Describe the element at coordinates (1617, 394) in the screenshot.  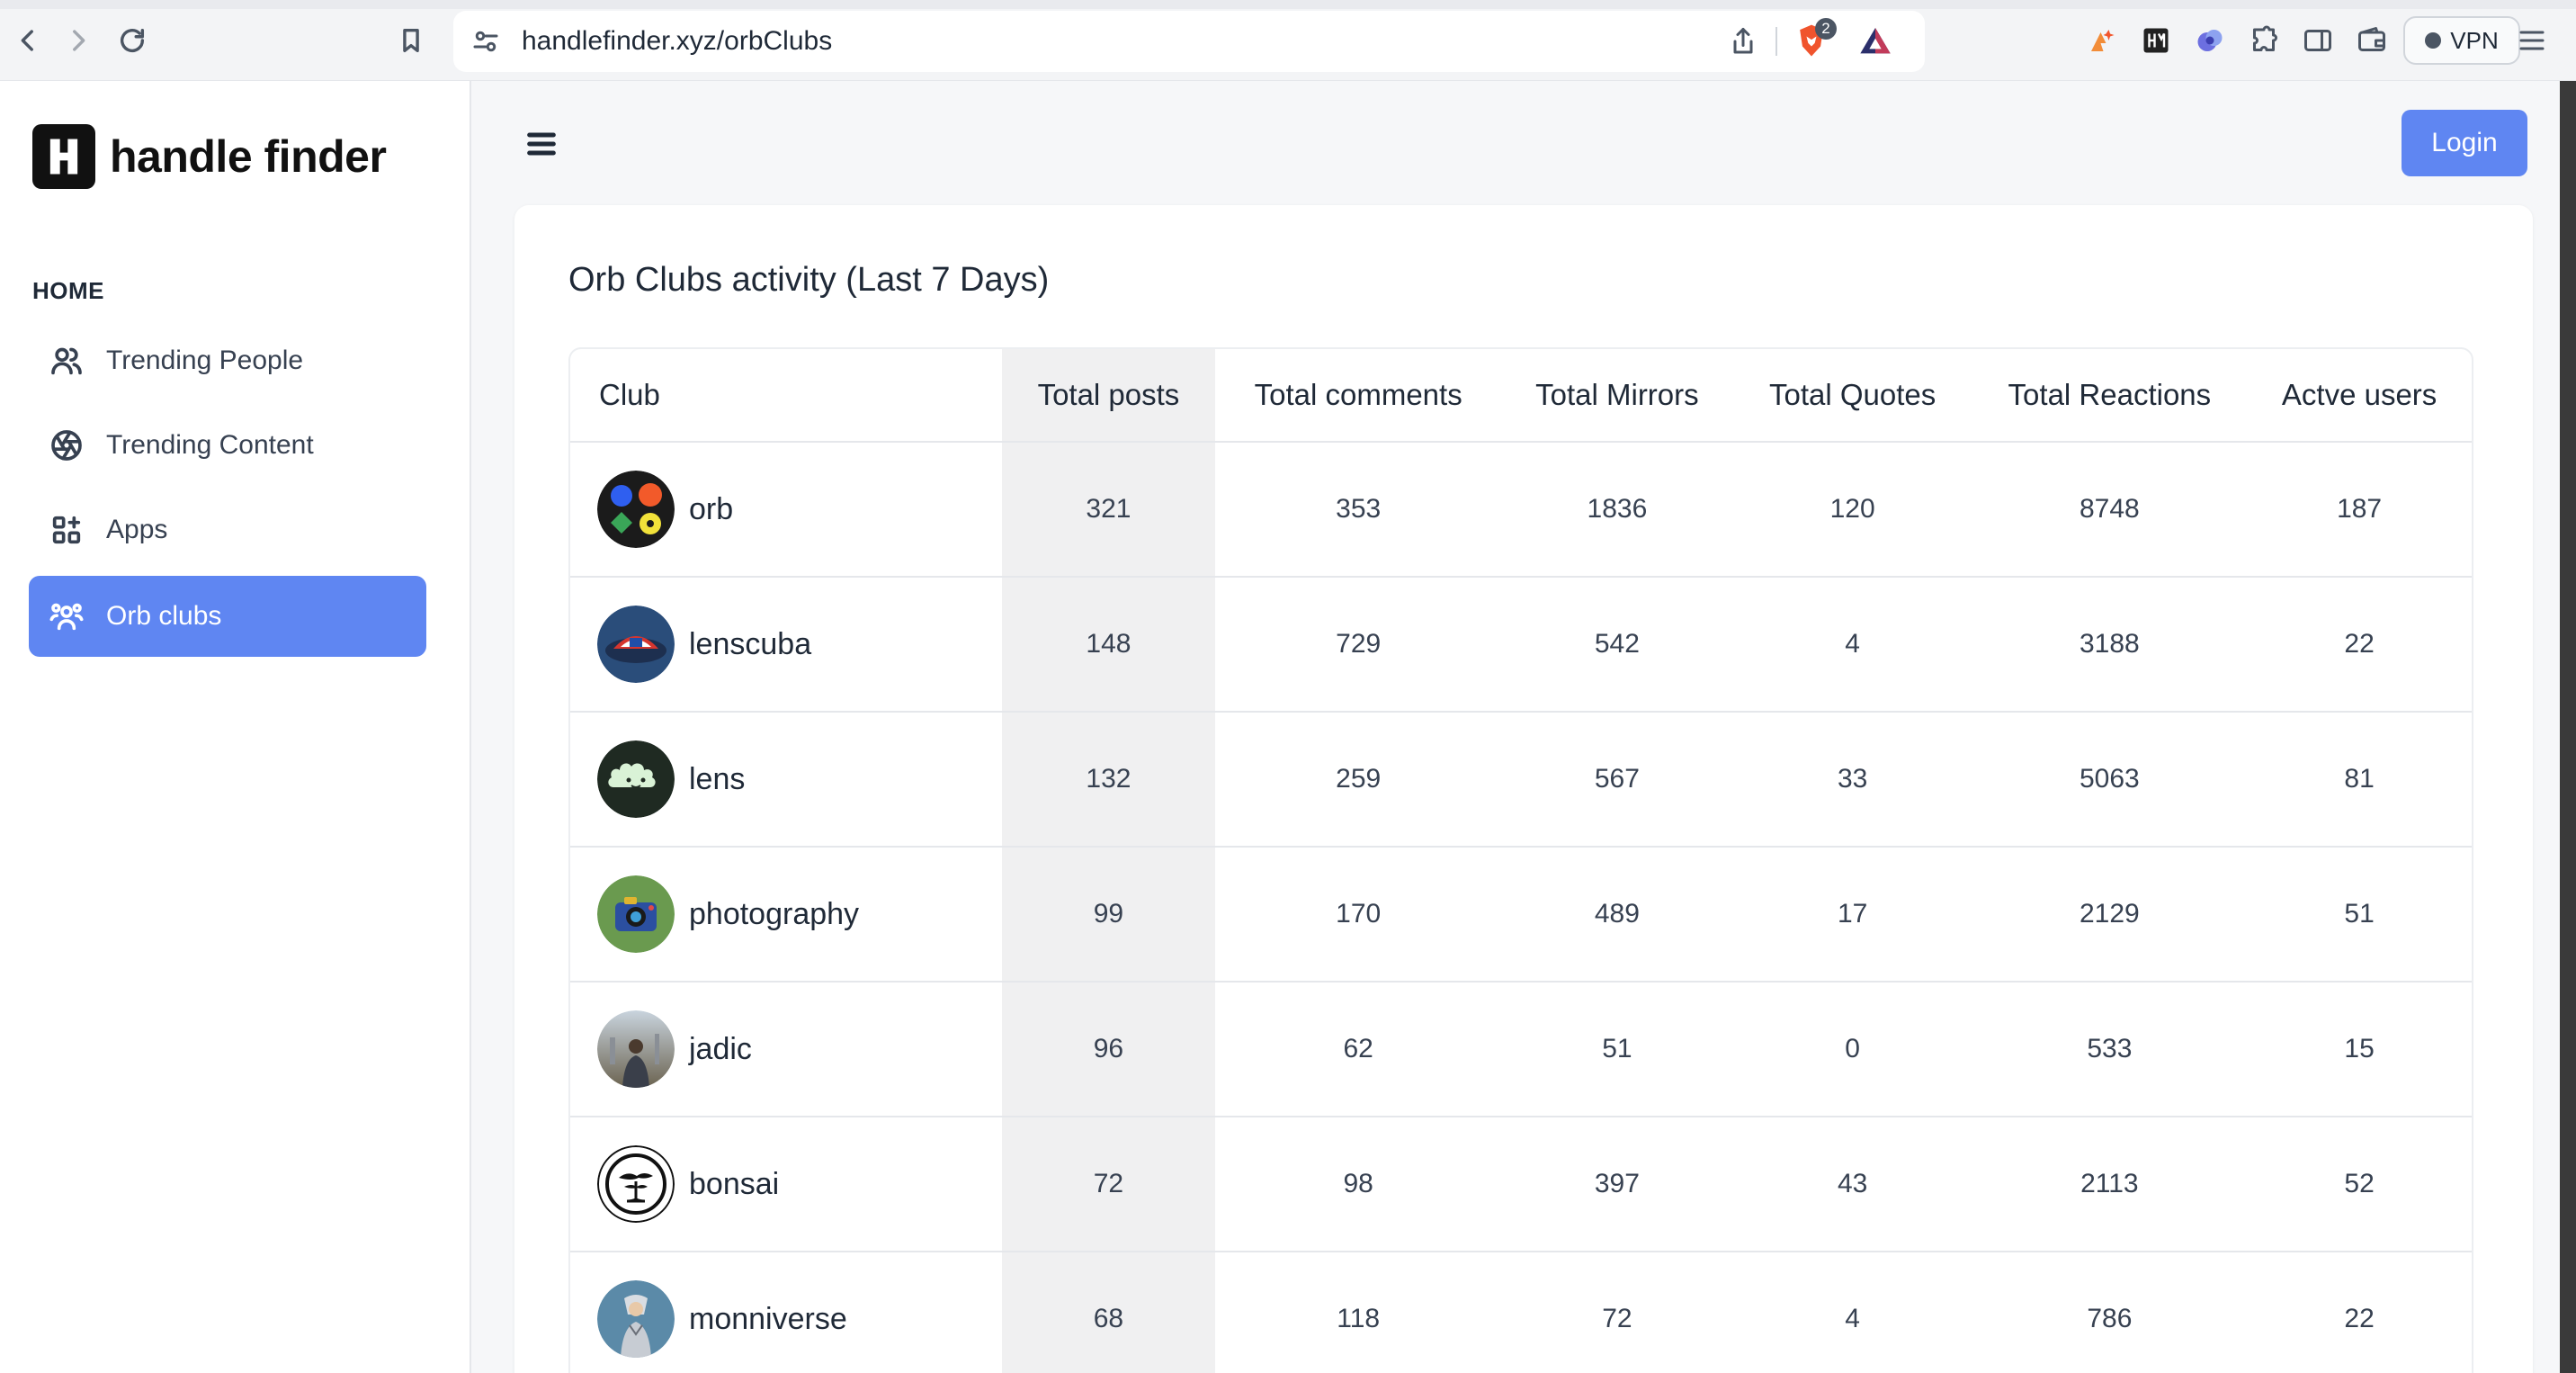
I see `column-header-total-mirrors: Total Mirrors` at that location.